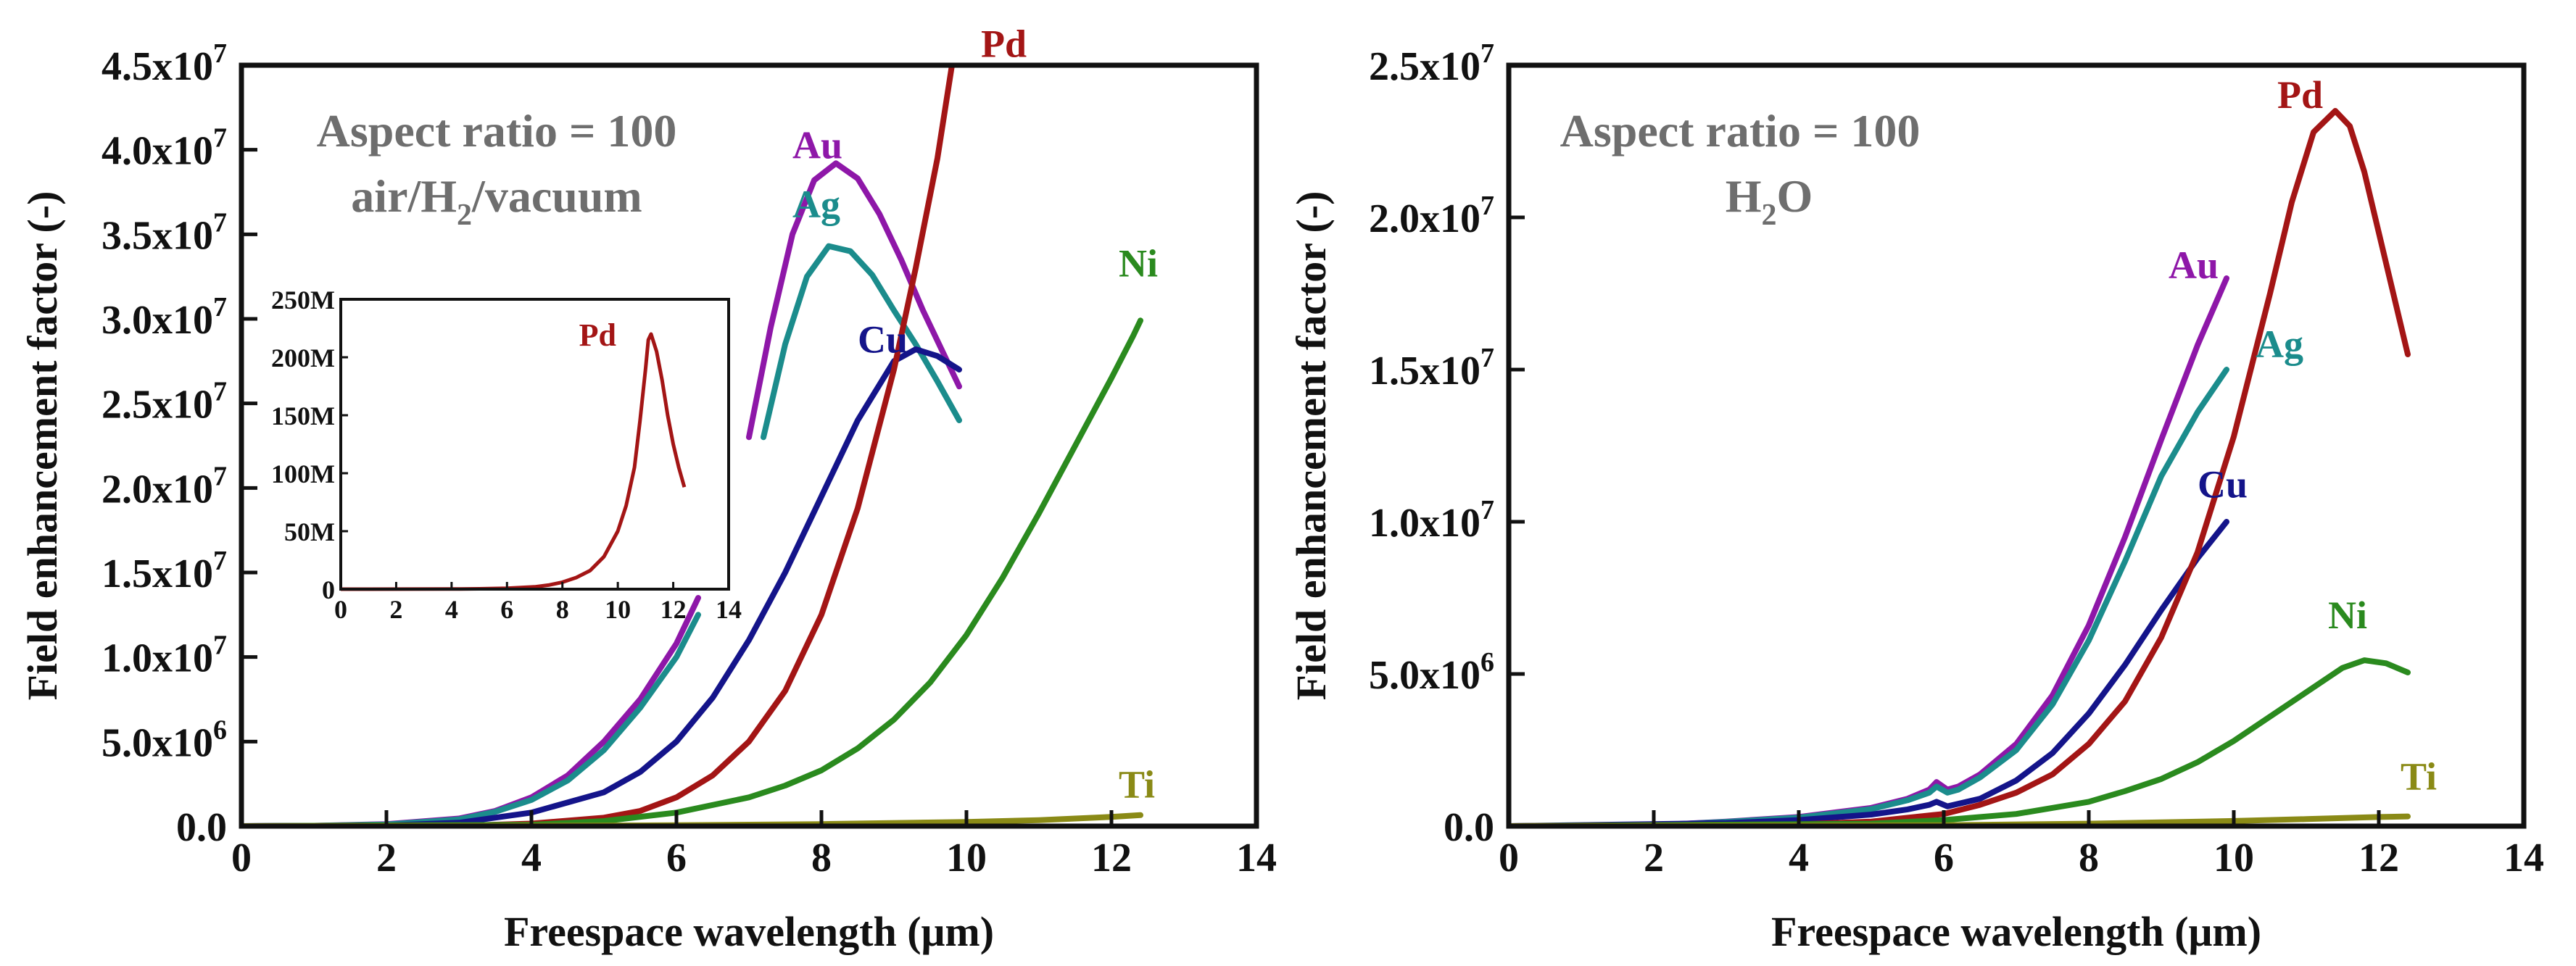 The image size is (2576, 966). I want to click on right-y-tick-label: 5.0x10⁶, so click(1431, 672).